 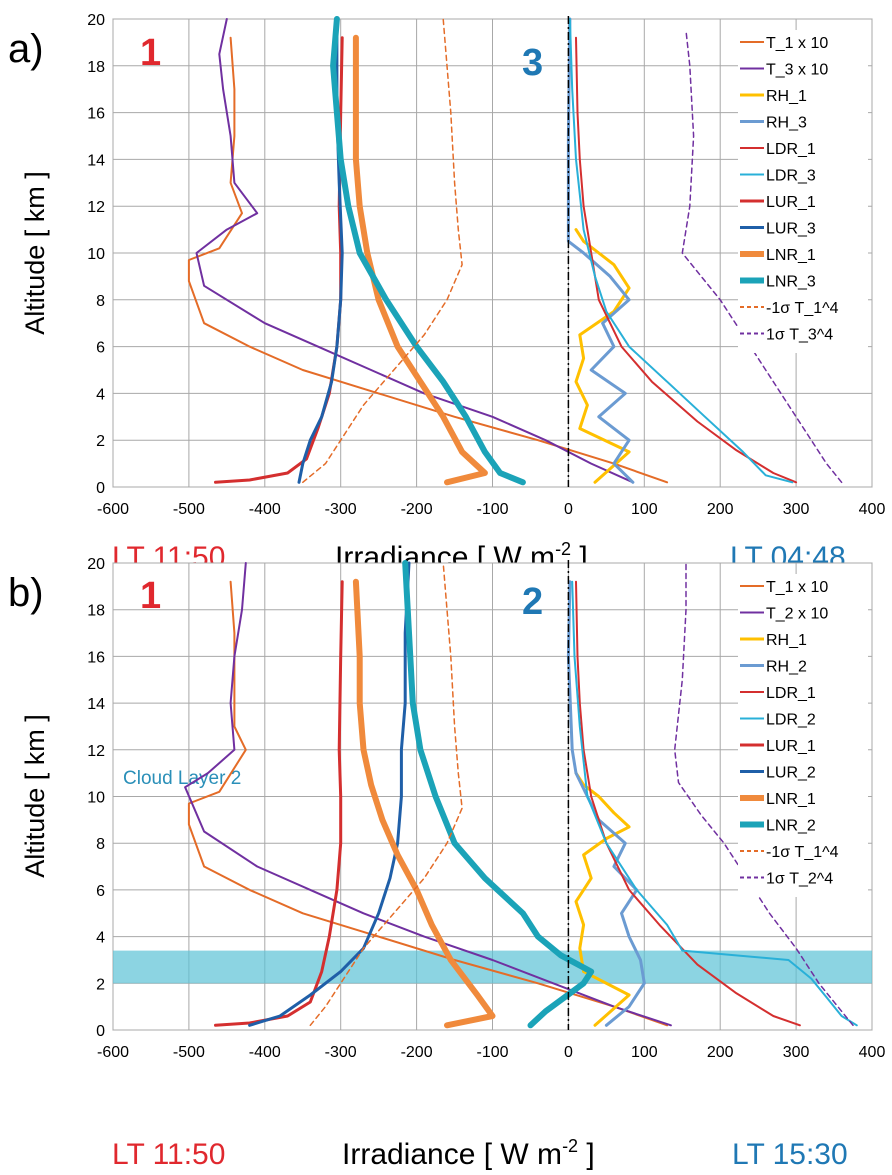 I want to click on x-axis-label: Irradiance [ W m-2 ], so click(x=468, y=1153).